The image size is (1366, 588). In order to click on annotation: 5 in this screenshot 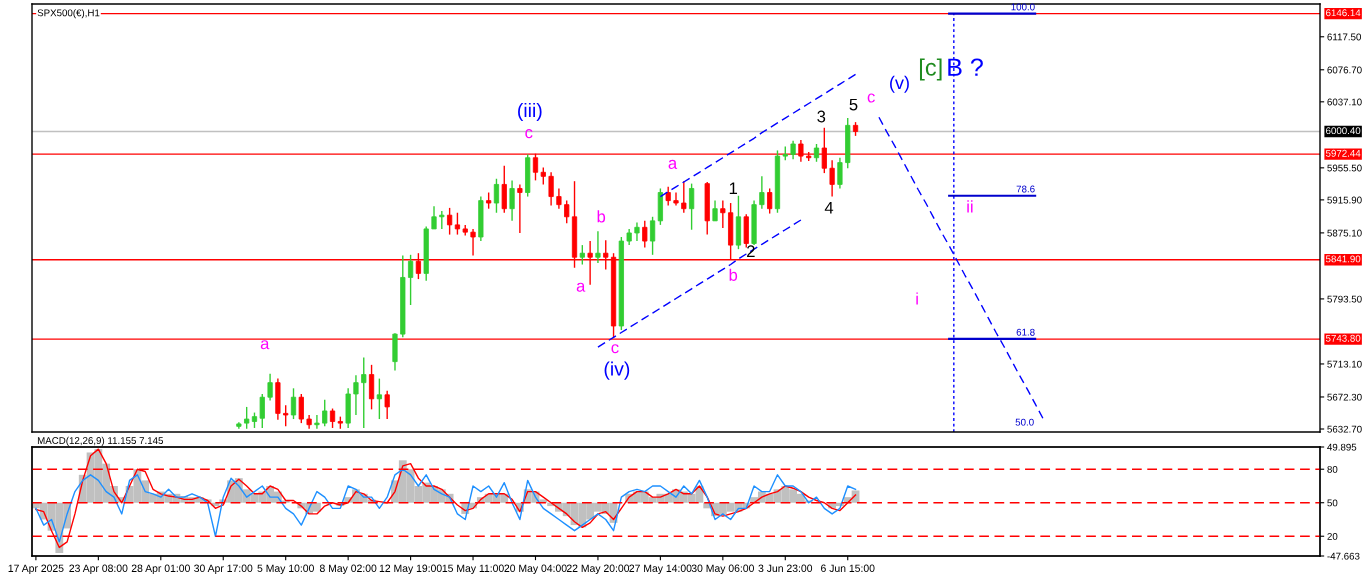, I will do `click(853, 104)`.